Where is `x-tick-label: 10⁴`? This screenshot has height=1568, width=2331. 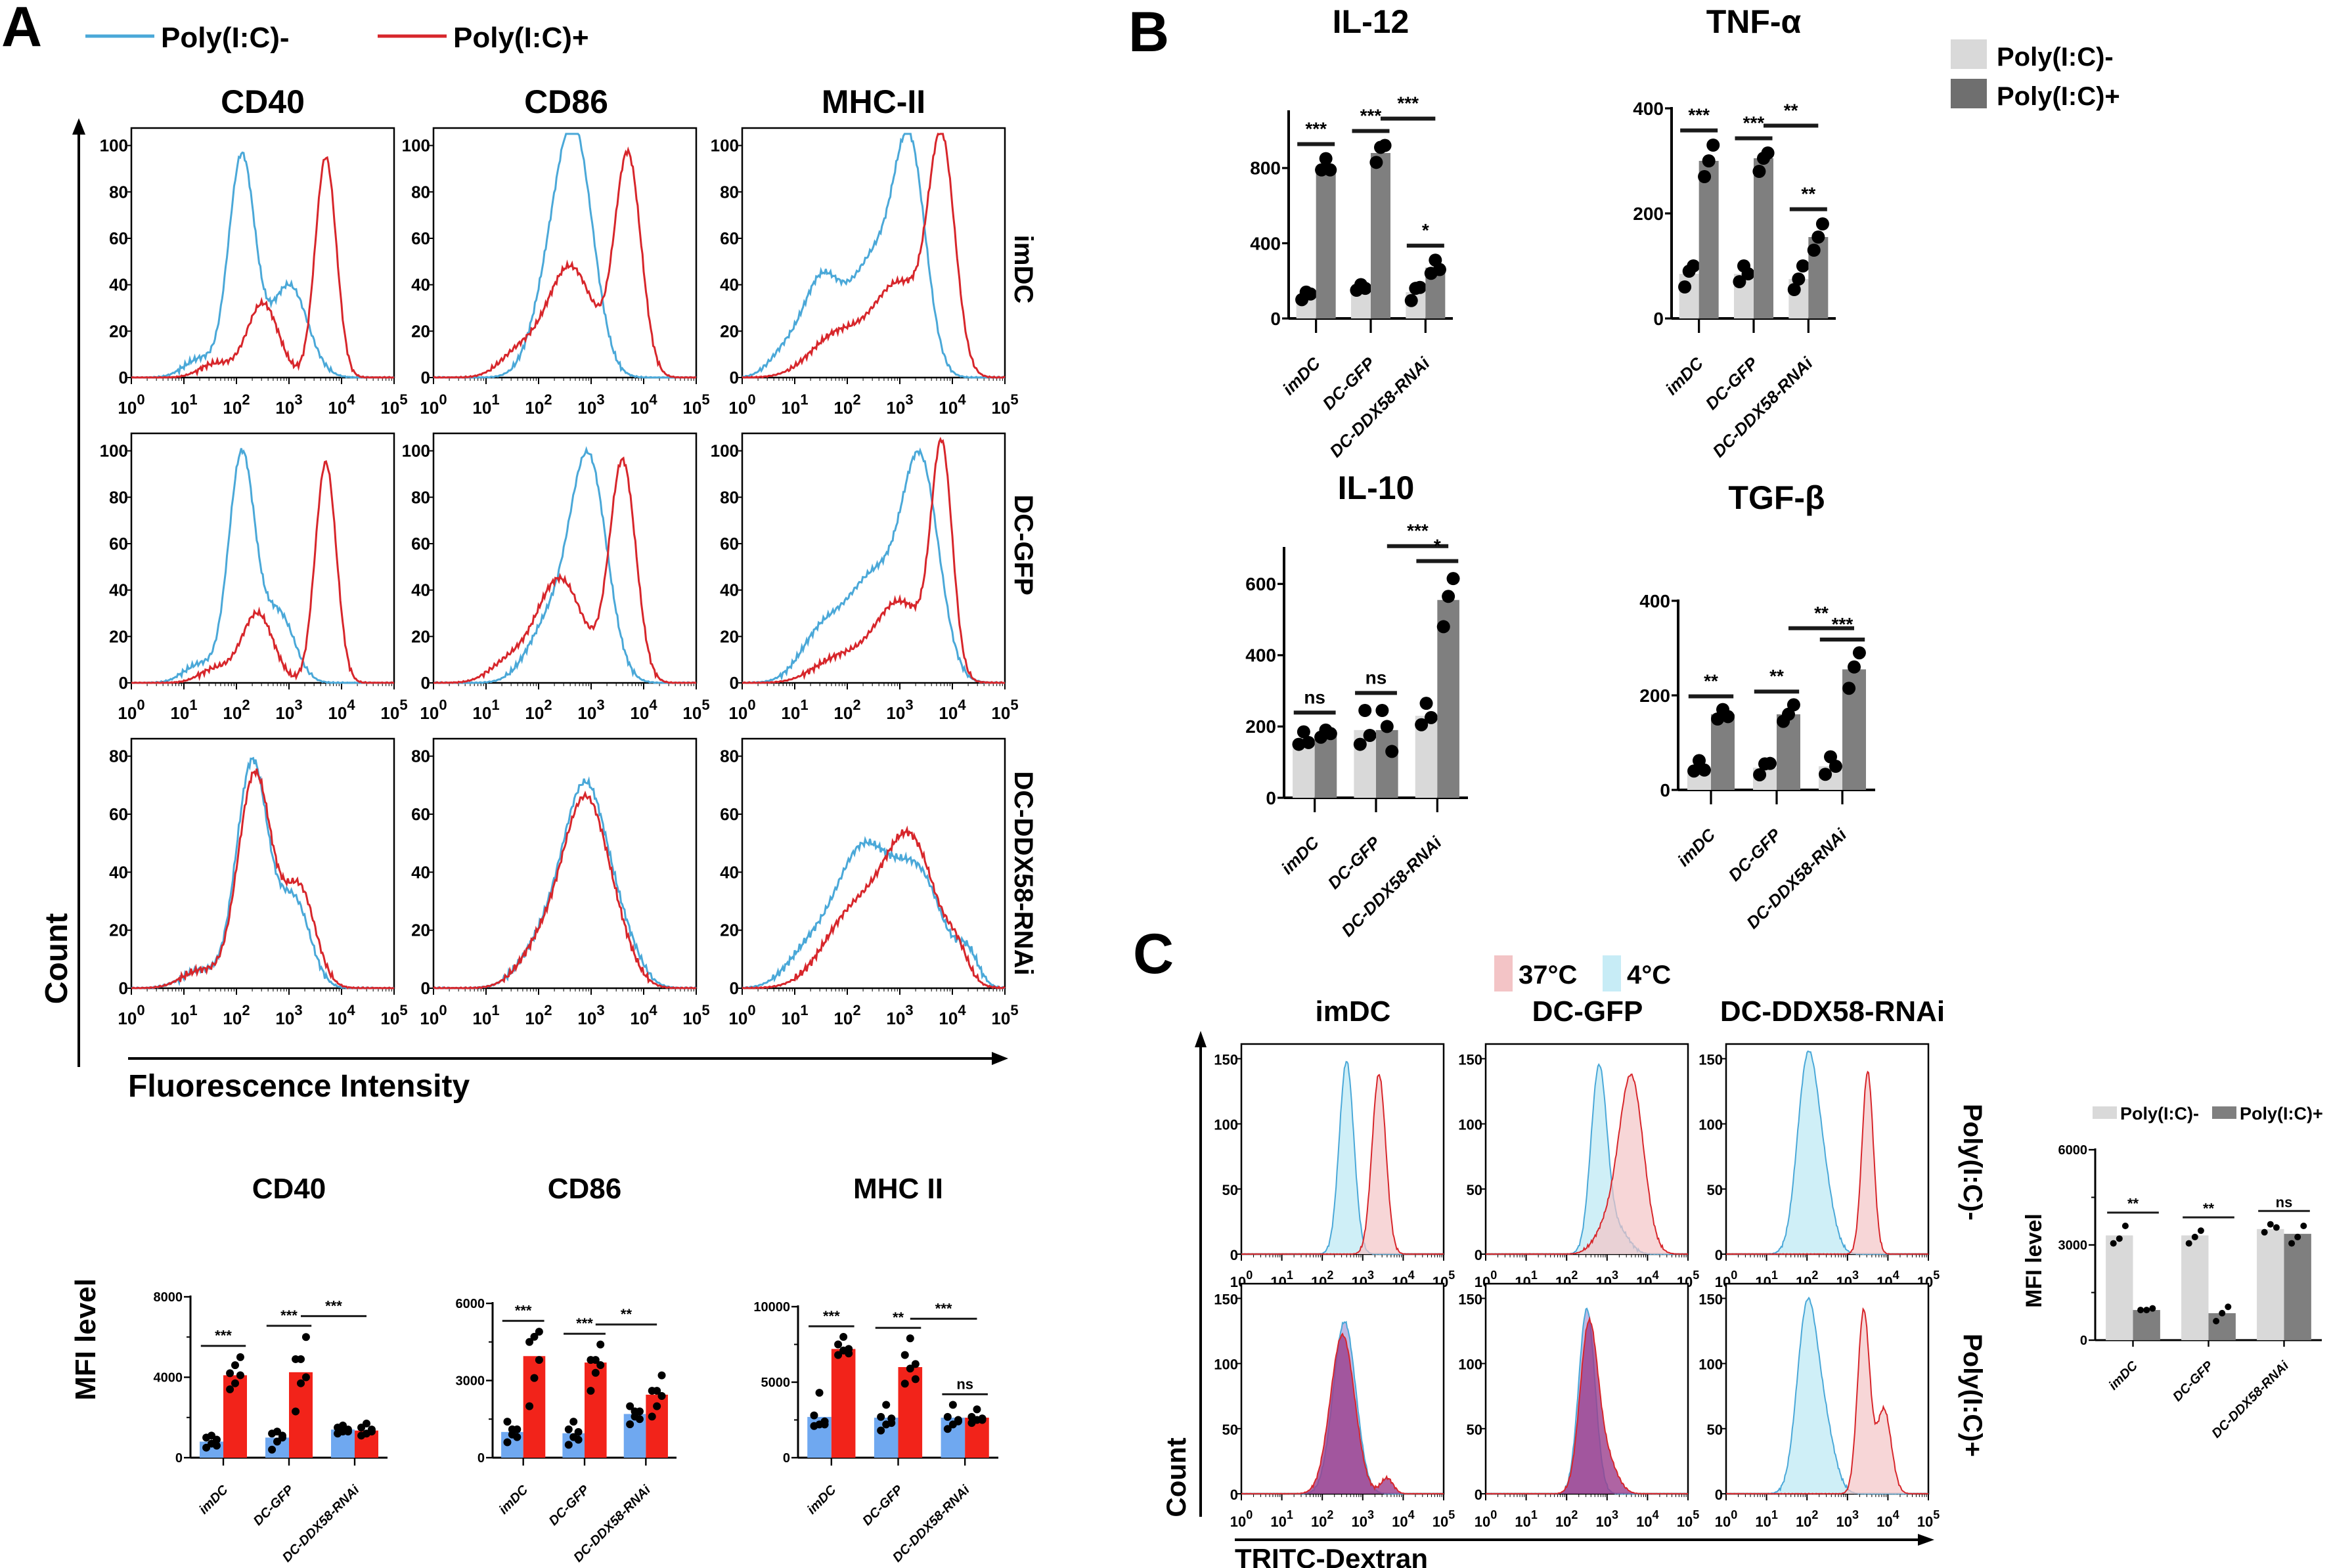 x-tick-label: 10⁴ is located at coordinates (1647, 1519).